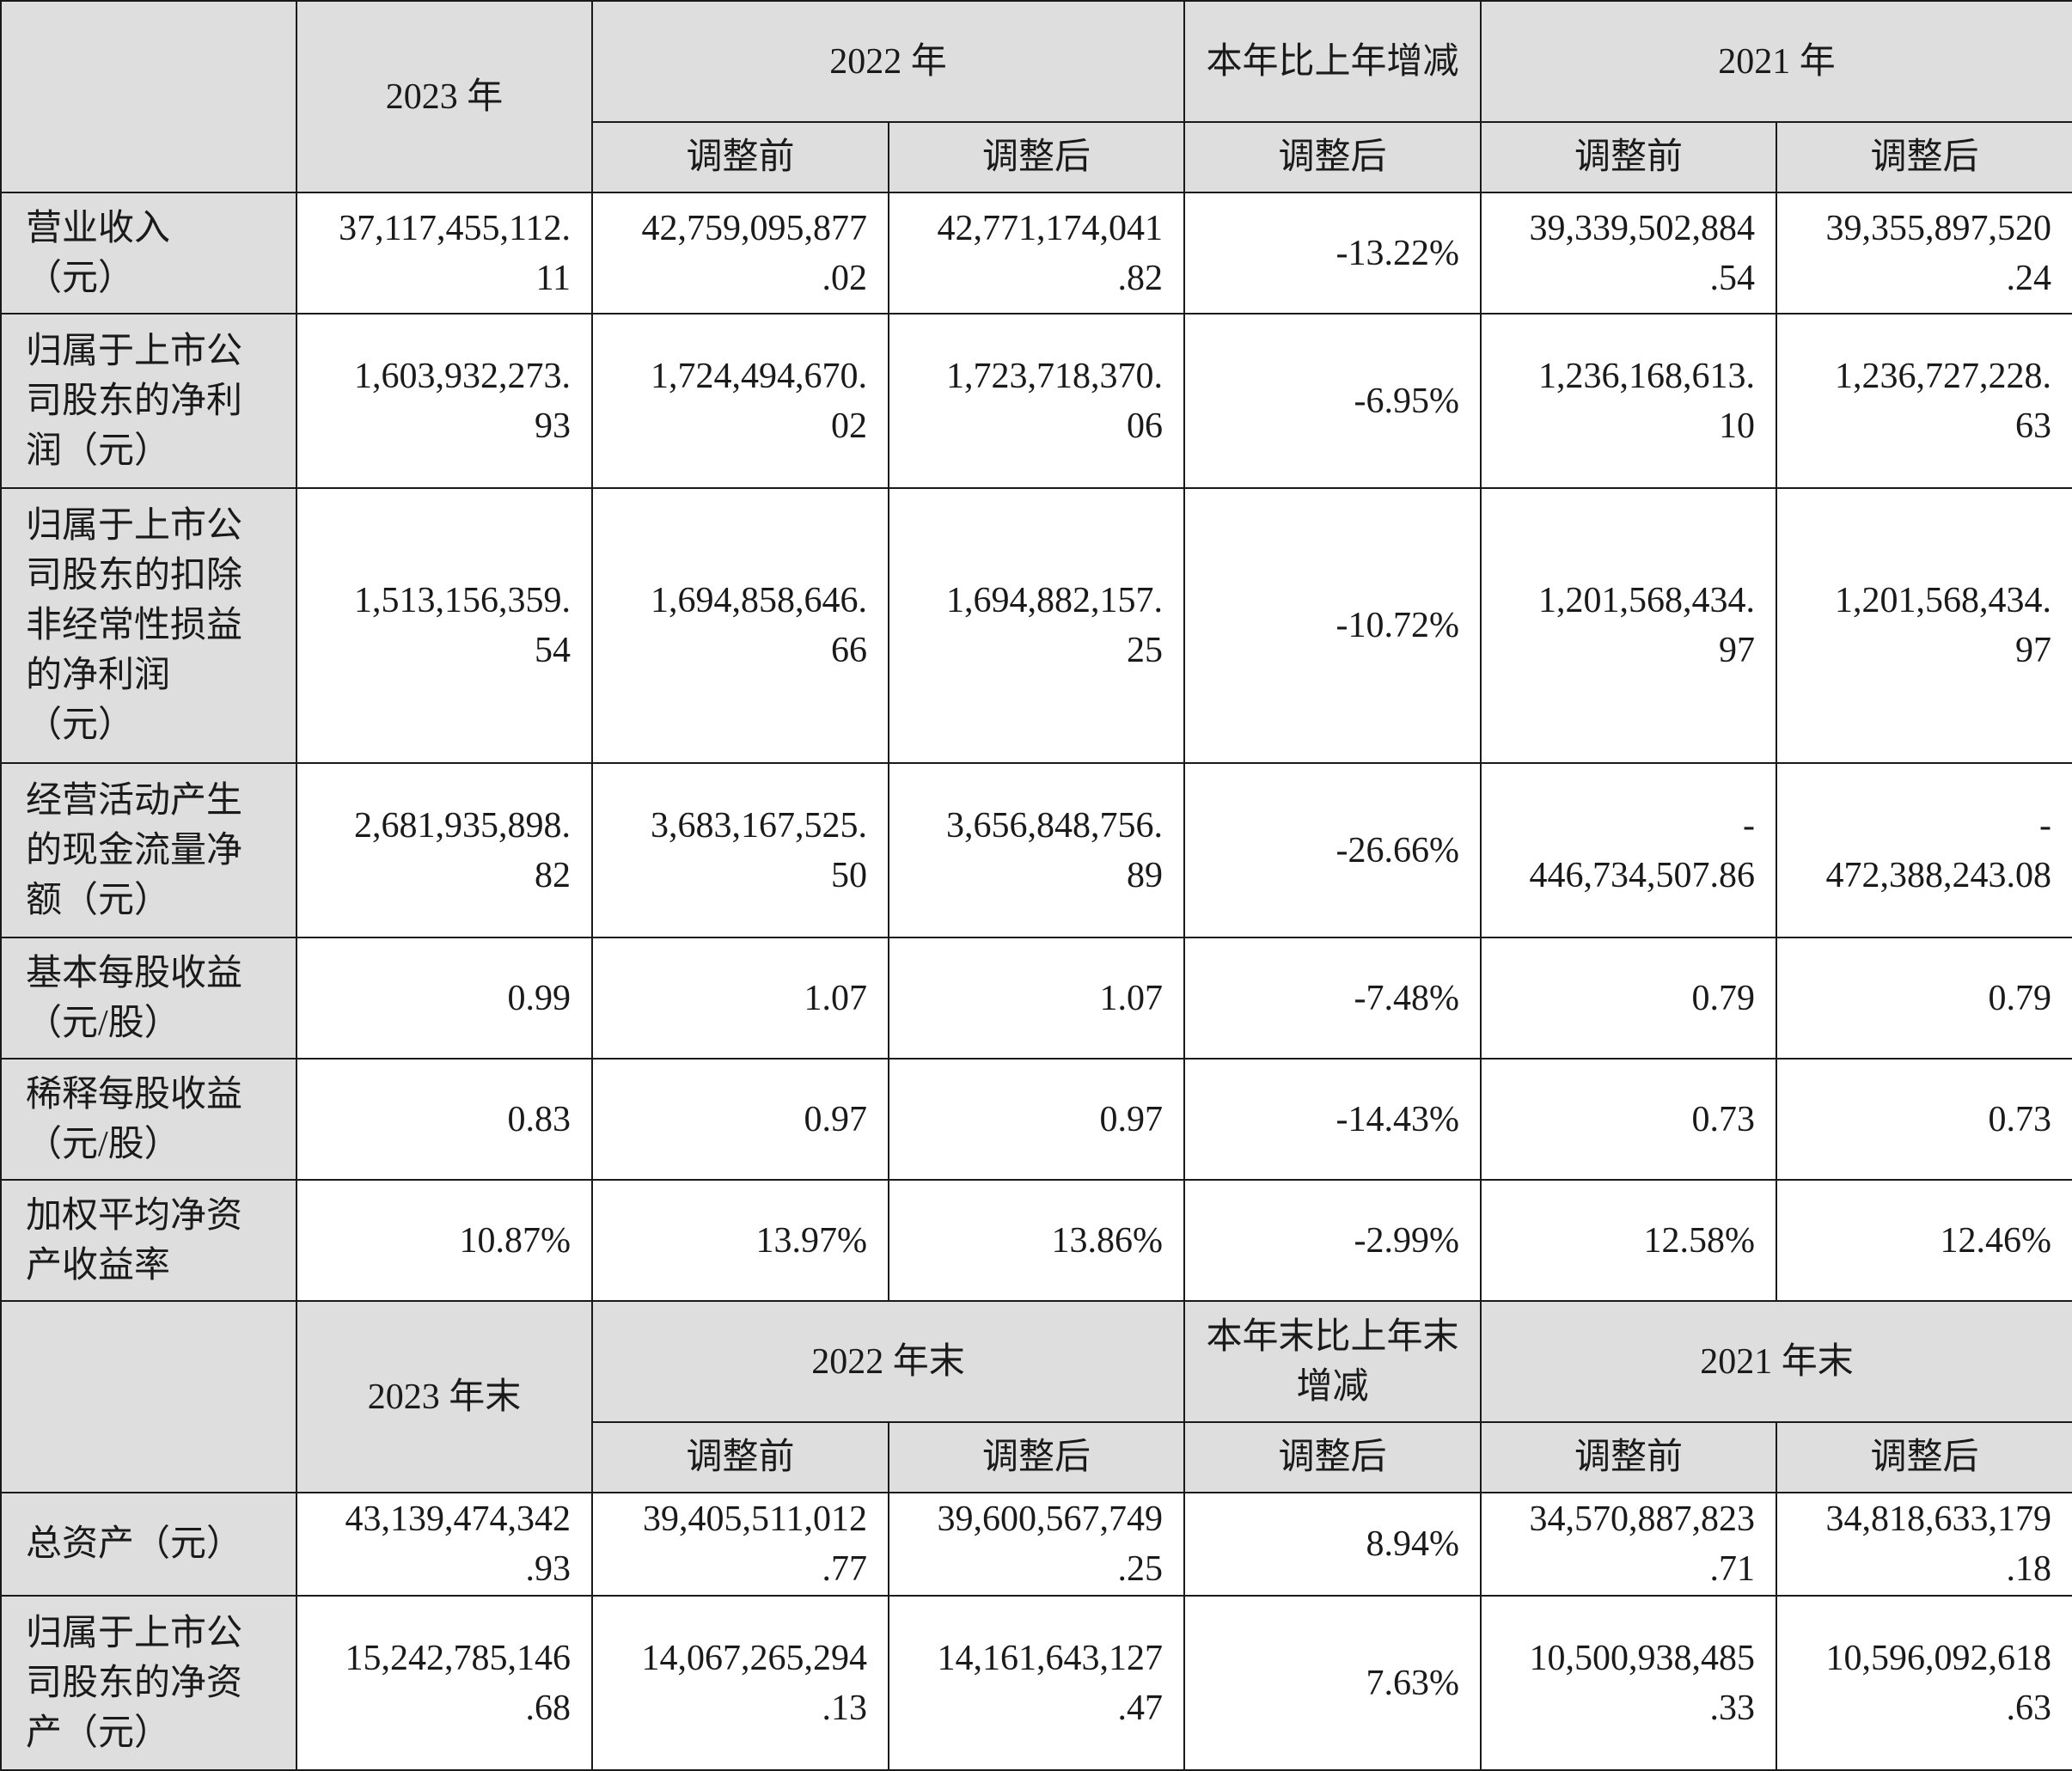  I want to click on cell-change: 8.94%, so click(1332, 1544).